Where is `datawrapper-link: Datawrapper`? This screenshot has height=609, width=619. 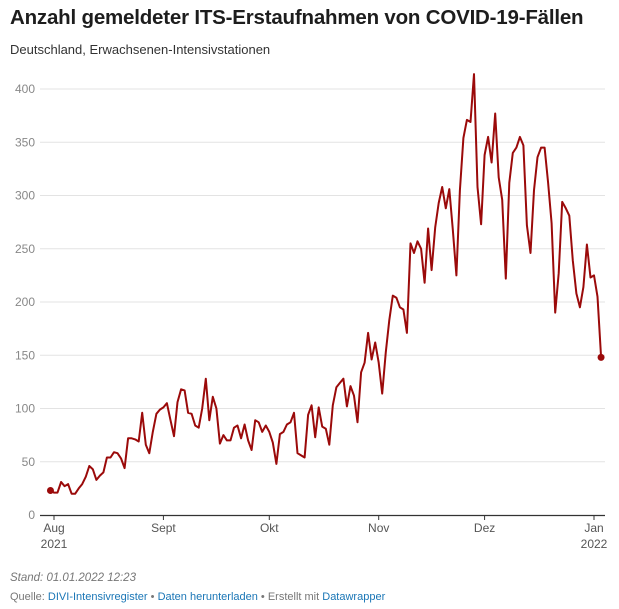 datawrapper-link: Datawrapper is located at coordinates (354, 597).